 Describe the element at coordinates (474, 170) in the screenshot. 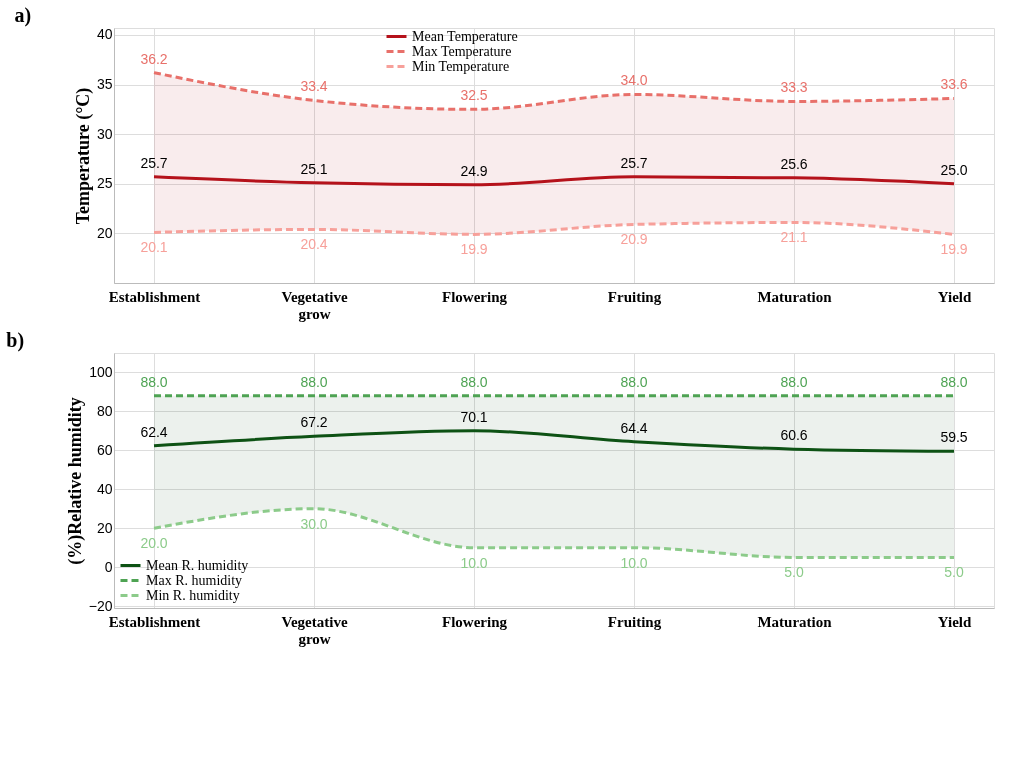

I see `data-label: 24.9` at that location.